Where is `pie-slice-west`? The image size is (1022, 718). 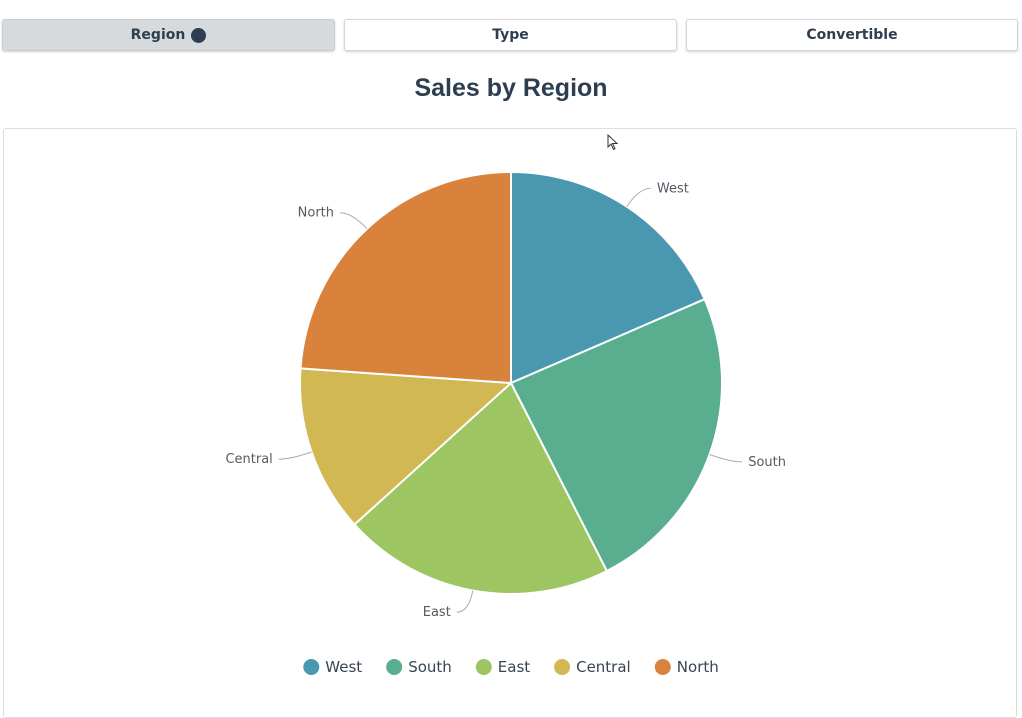 pie-slice-west is located at coordinates (608, 277).